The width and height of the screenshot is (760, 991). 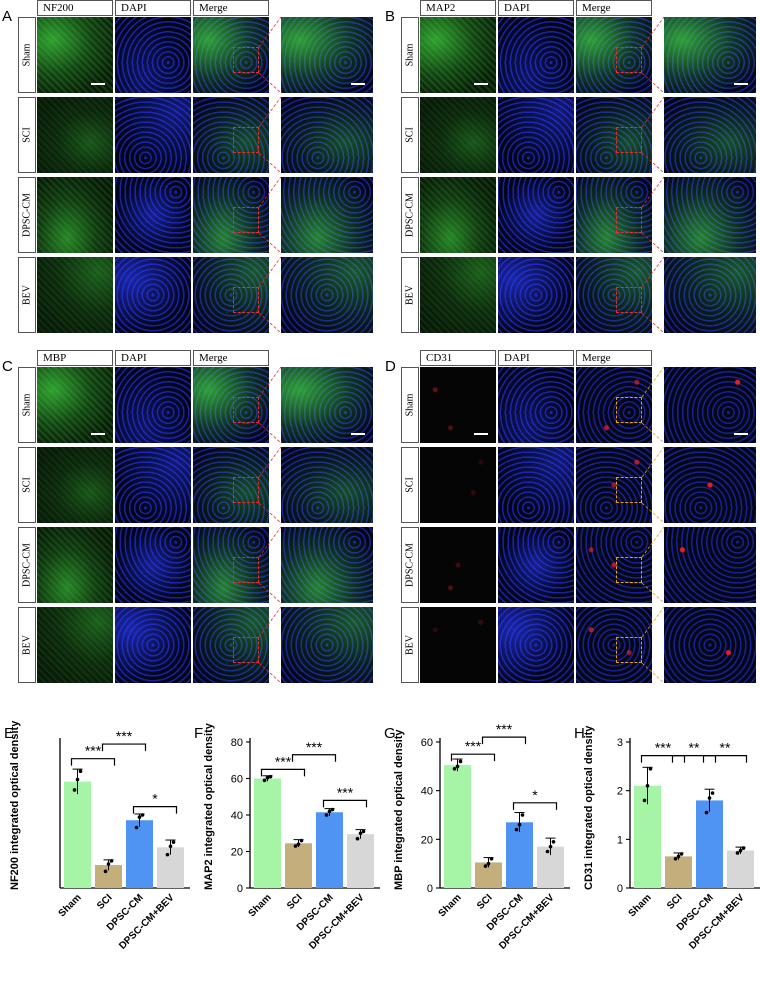 I want to click on chart-letter: G, so click(x=390, y=733).